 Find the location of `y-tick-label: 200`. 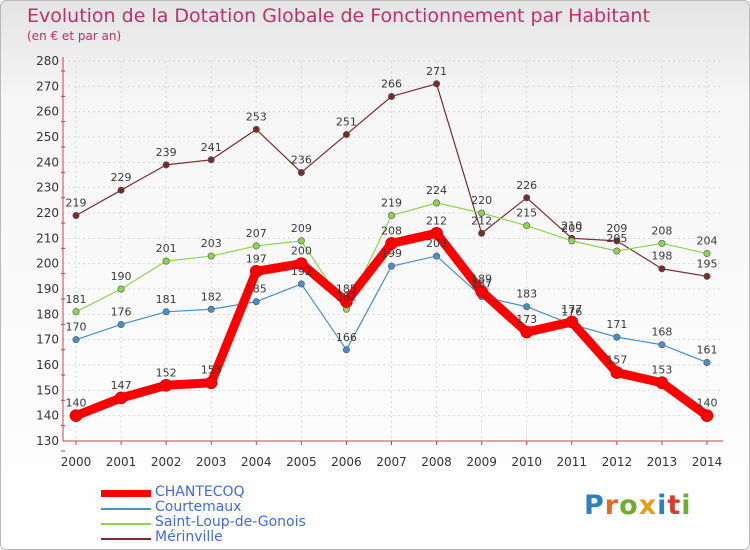

y-tick-label: 200 is located at coordinates (47, 264).